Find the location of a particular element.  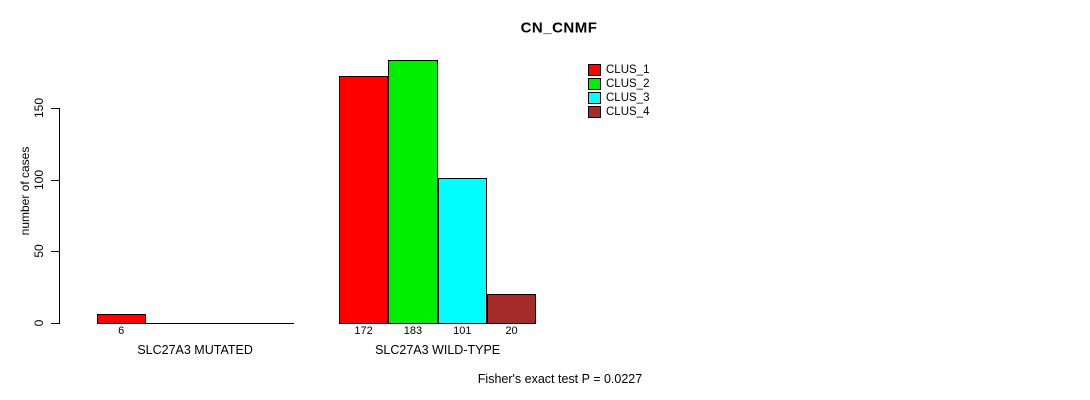

legend-item-clus_4: CLUS_4 is located at coordinates (618, 112).